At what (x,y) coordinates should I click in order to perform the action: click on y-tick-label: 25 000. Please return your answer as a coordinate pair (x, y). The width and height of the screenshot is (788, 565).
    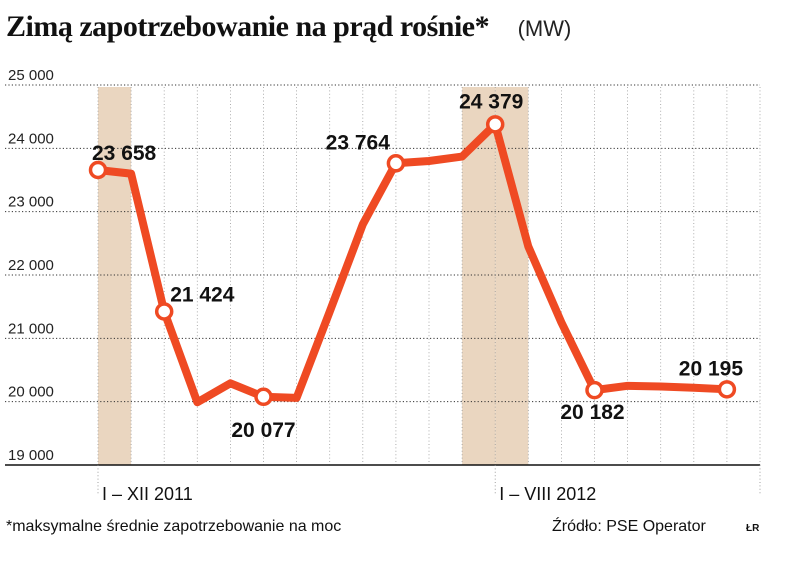
    Looking at the image, I should click on (31, 75).